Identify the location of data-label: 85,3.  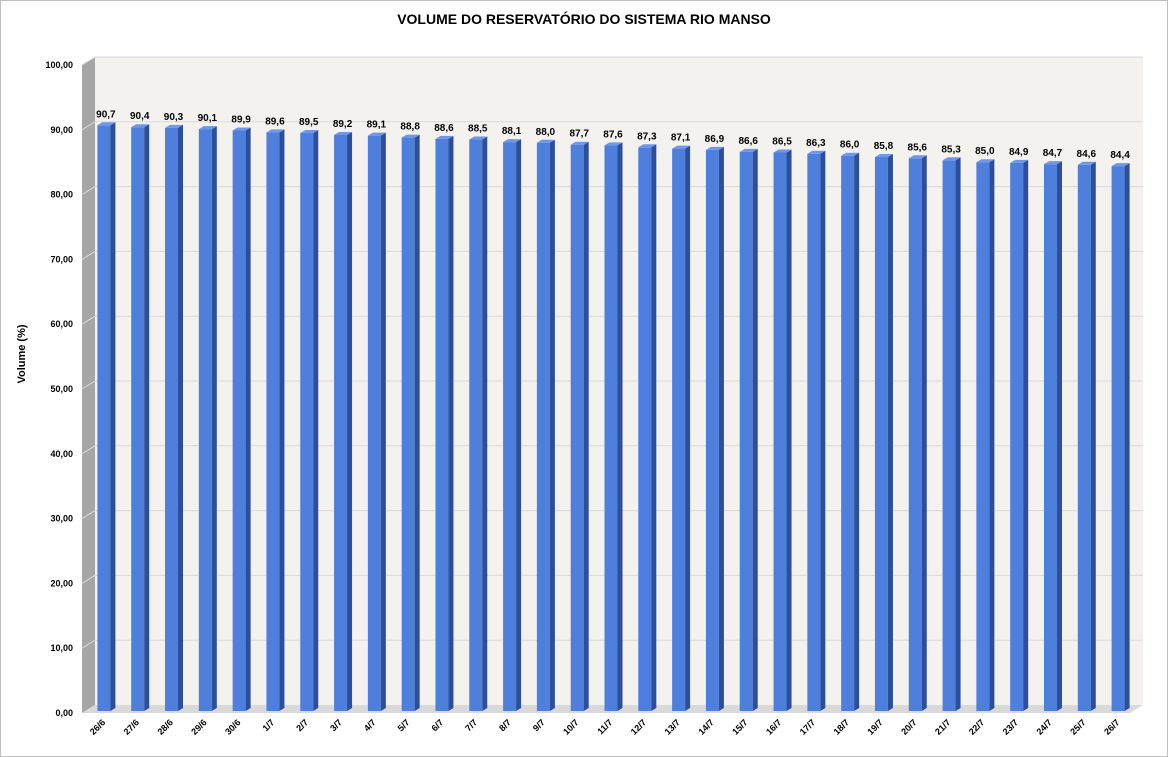
(951, 149).